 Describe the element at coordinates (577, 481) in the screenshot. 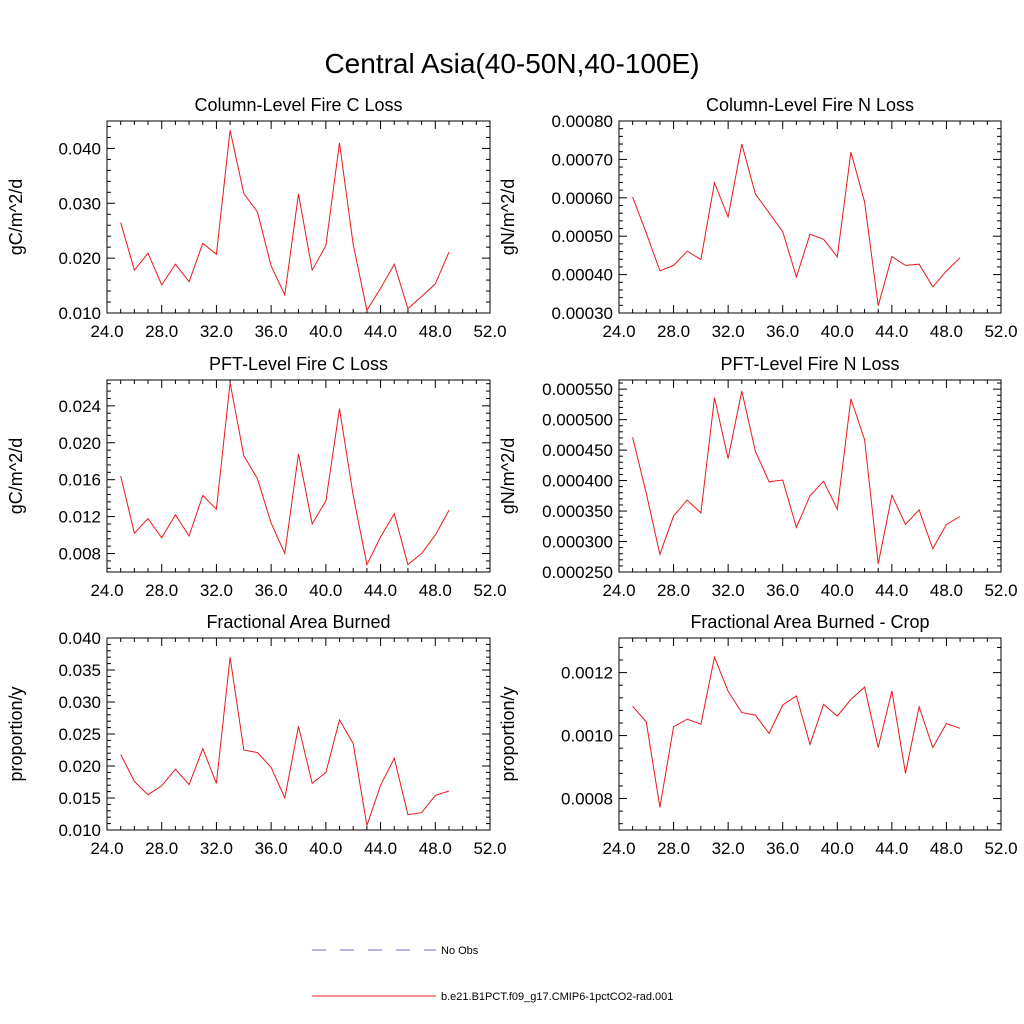

I see `y-tick-label: 0.000400` at that location.